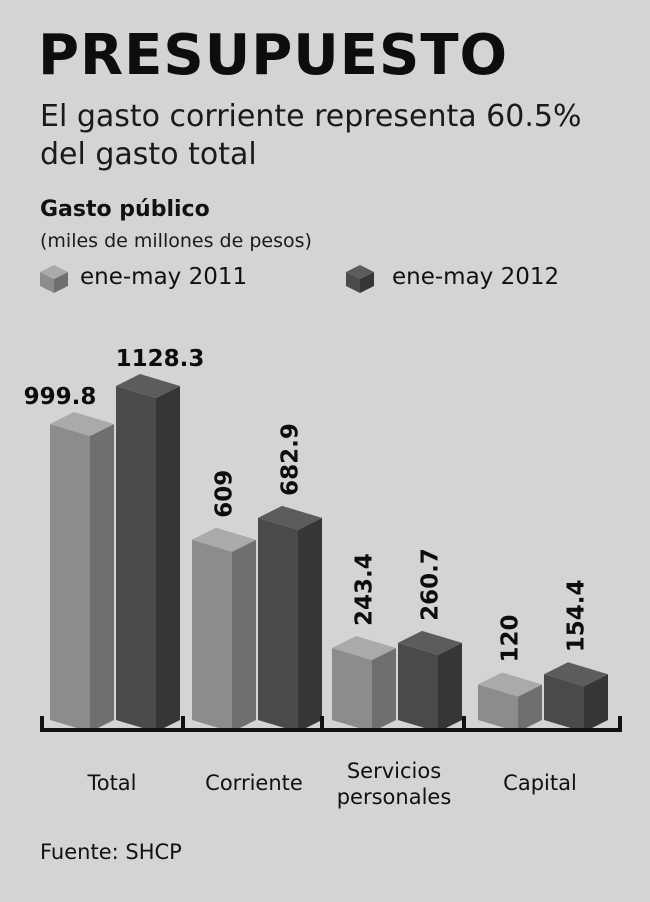 This screenshot has width=650, height=902. I want to click on bar-s0-c3-front, so click(498, 708).